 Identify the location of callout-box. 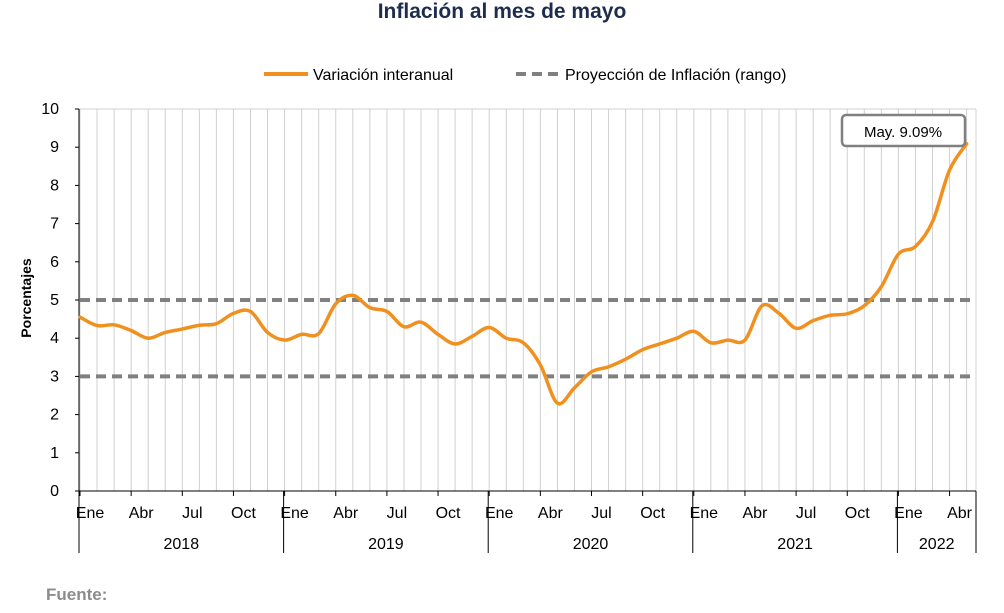
(903, 130).